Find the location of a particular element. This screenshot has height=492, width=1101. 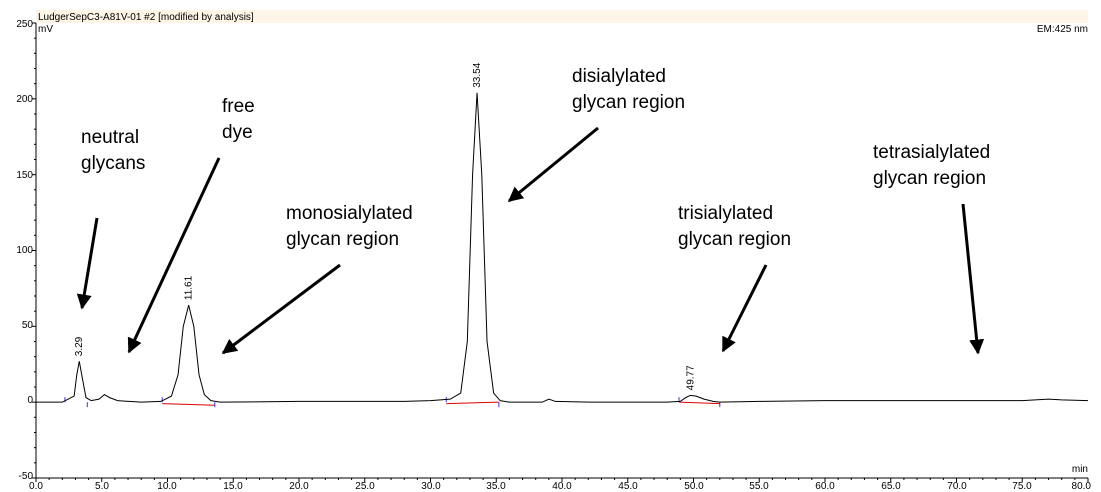

annotation-monosialylated: monosialylated glycan region is located at coordinates (317, 279).